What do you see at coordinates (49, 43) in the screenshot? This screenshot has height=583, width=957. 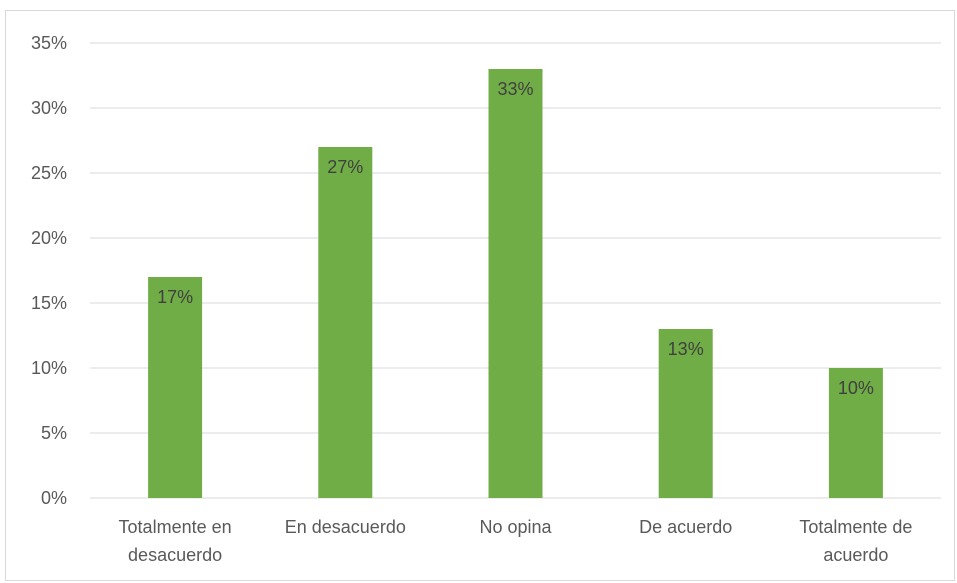 I see `y-tick-label: 35%` at bounding box center [49, 43].